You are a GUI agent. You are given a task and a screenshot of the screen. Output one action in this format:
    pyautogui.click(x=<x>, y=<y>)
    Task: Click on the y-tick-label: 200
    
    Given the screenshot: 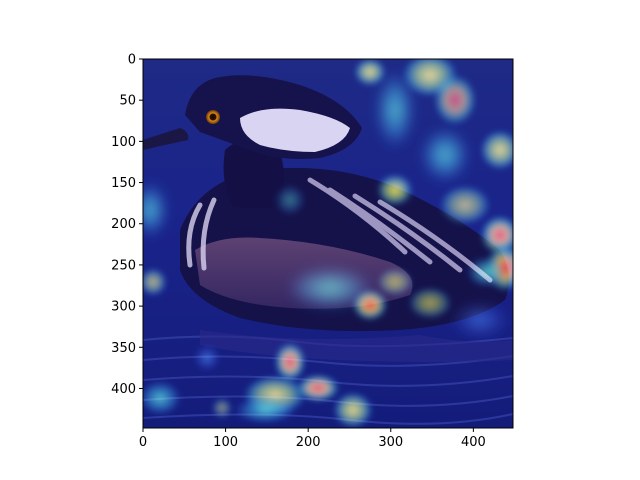 What is the action you would take?
    pyautogui.click(x=123, y=224)
    